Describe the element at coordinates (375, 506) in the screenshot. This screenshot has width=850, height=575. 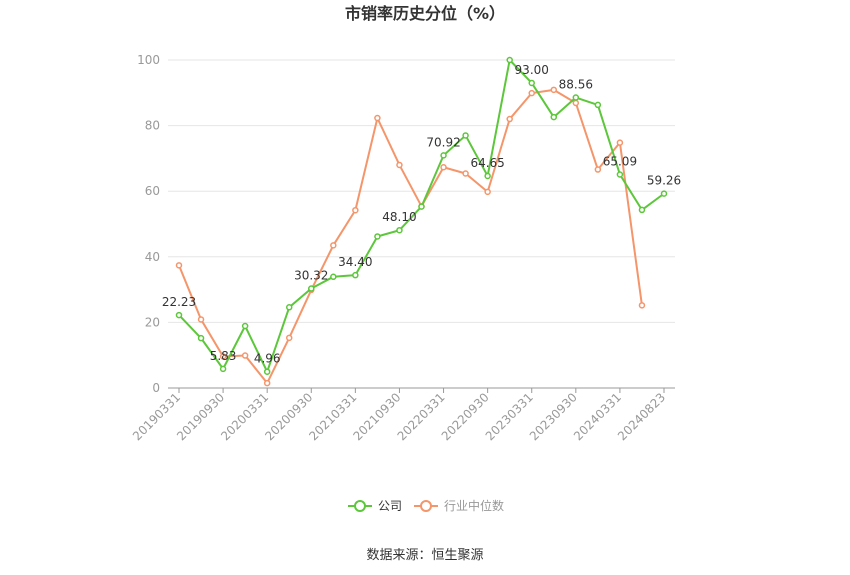
I see `legend-item-company: 公司` at that location.